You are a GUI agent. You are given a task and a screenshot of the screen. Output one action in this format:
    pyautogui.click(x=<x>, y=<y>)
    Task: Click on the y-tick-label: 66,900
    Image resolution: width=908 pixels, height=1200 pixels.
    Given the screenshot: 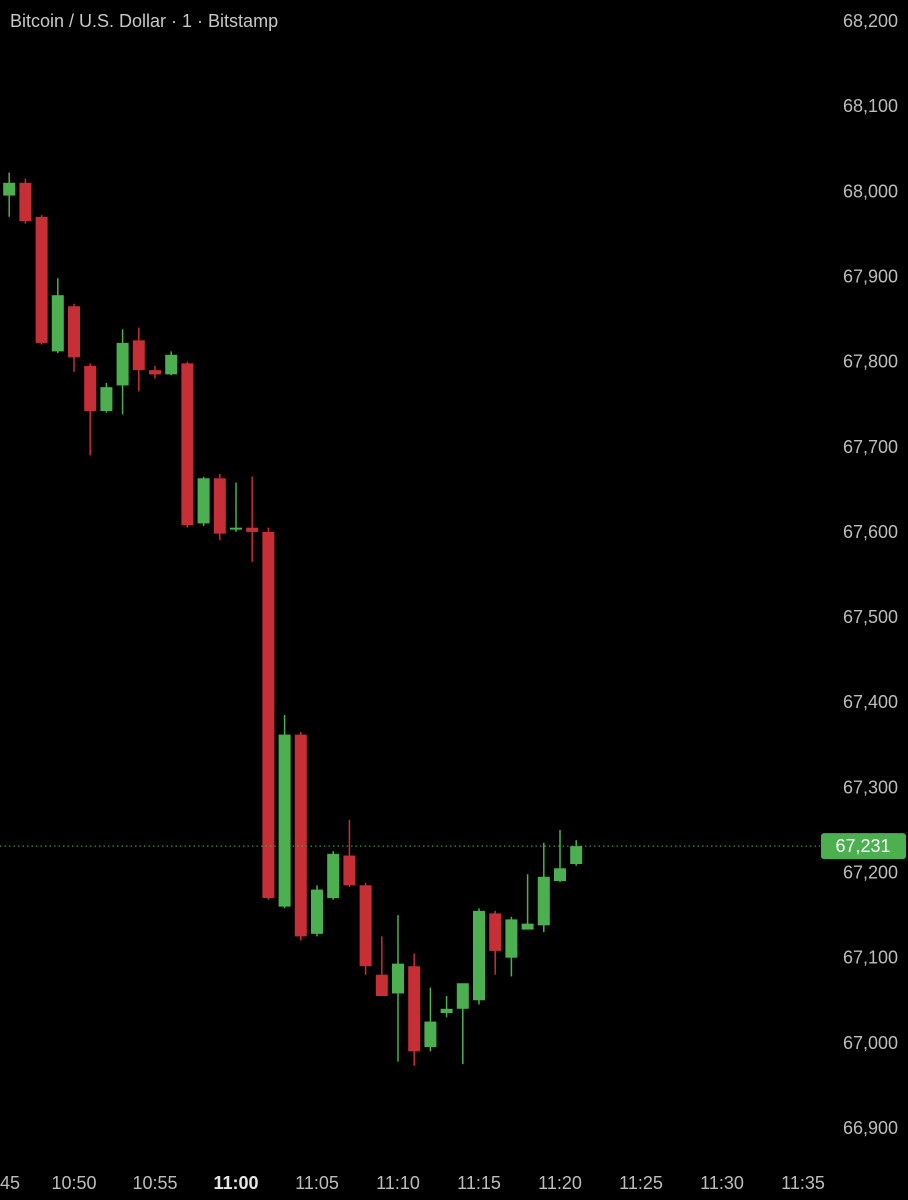 What is the action you would take?
    pyautogui.click(x=870, y=1128)
    